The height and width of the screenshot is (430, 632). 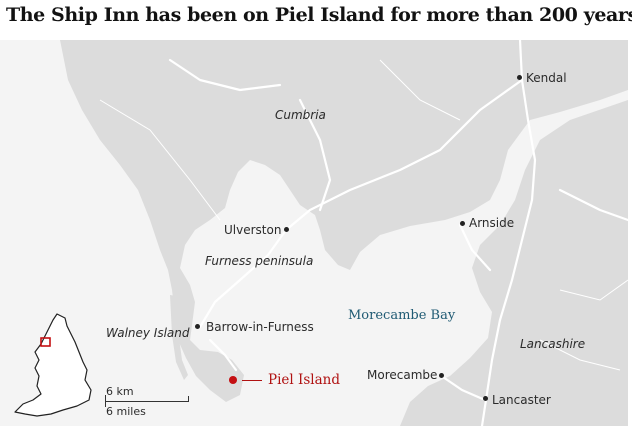 I want to click on scale-bar-tick-left, so click(x=105, y=401).